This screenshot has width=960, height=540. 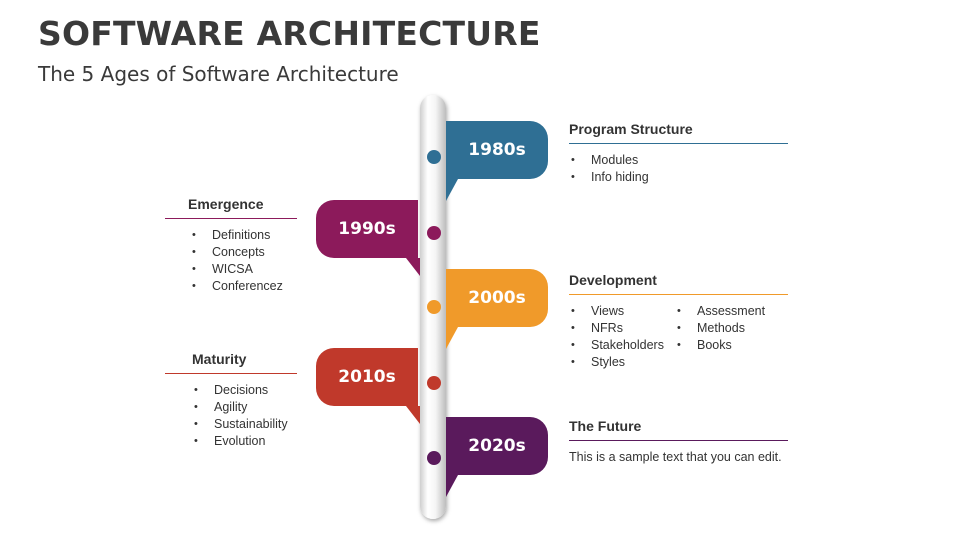 I want to click on section-heading: The Future, so click(x=605, y=426).